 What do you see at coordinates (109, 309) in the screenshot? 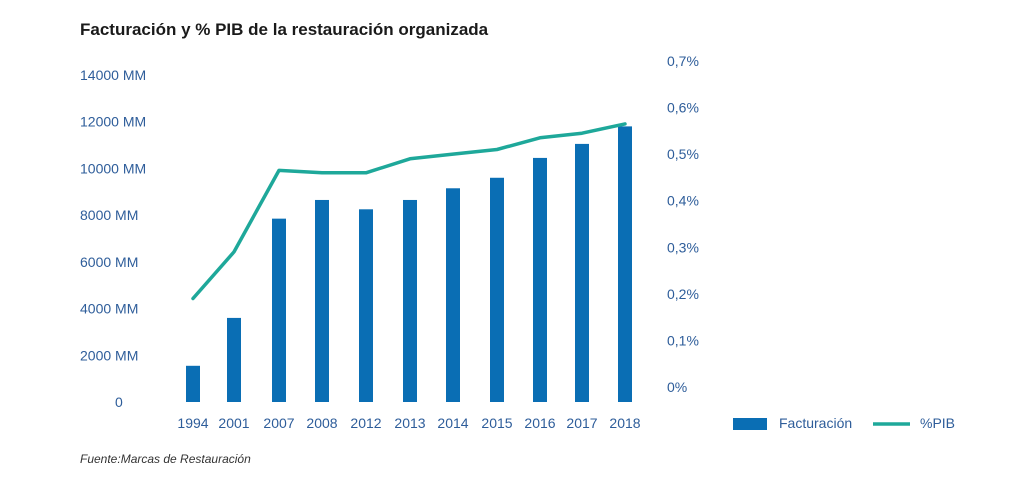
I see `left-tick-label: 4000 MM` at bounding box center [109, 309].